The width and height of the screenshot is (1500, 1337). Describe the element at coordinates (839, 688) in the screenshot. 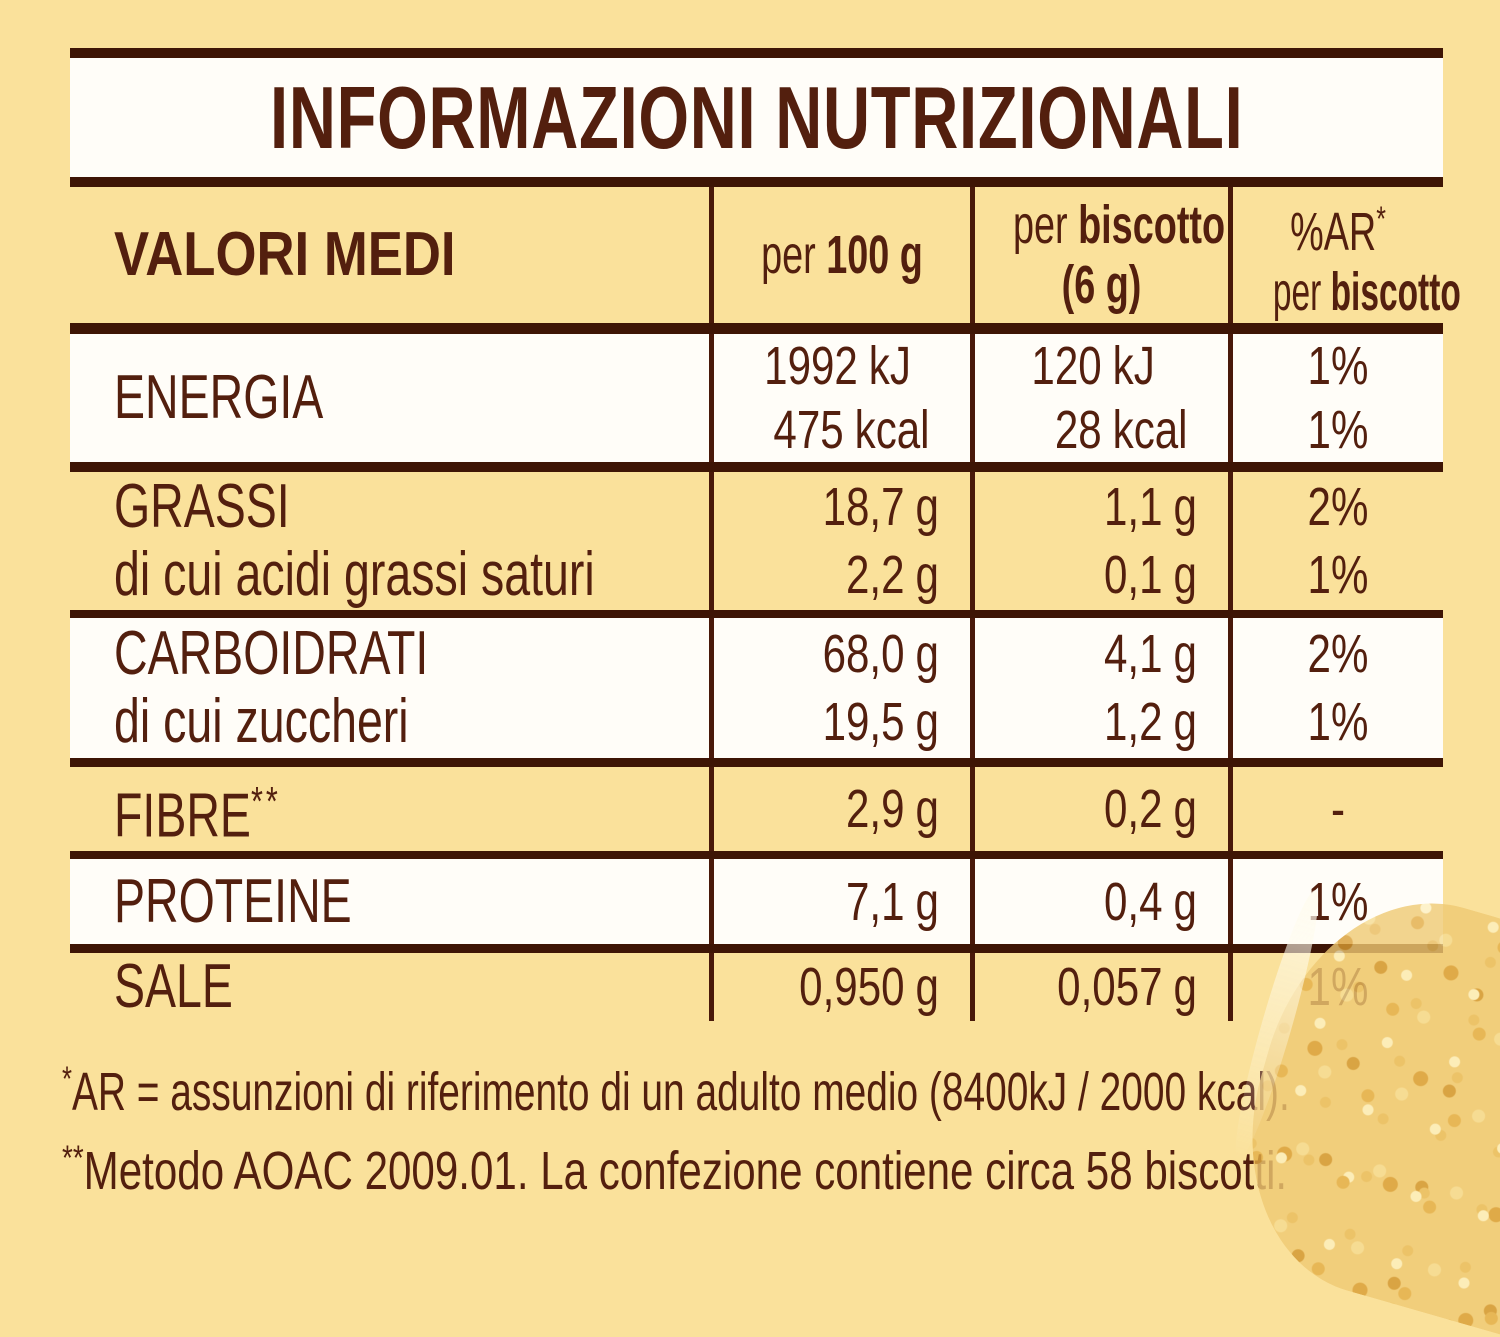

I see `value-per-100g: 68,0 g 19,5 g` at that location.